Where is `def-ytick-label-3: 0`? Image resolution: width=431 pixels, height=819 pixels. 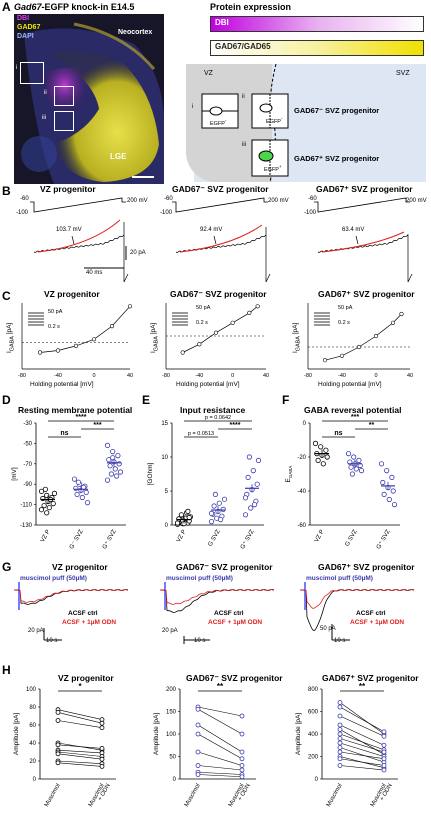
def-ytick-label-3: 0 is located at coordinates (305, 424).